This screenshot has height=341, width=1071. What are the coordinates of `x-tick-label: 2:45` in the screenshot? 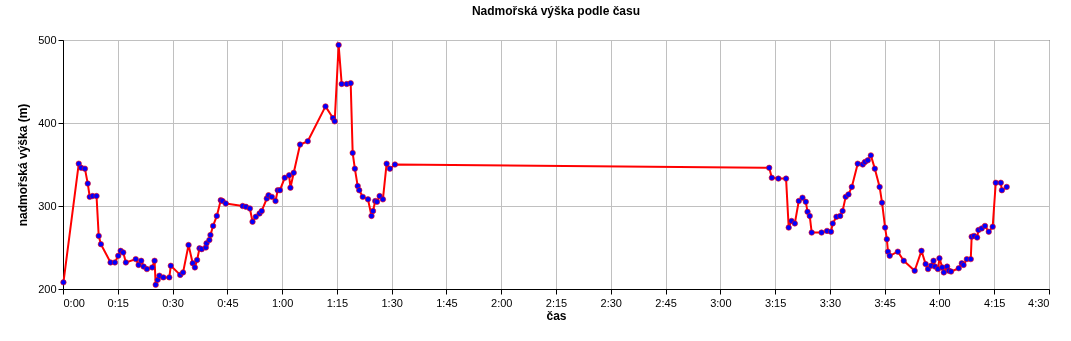 It's located at (666, 302).